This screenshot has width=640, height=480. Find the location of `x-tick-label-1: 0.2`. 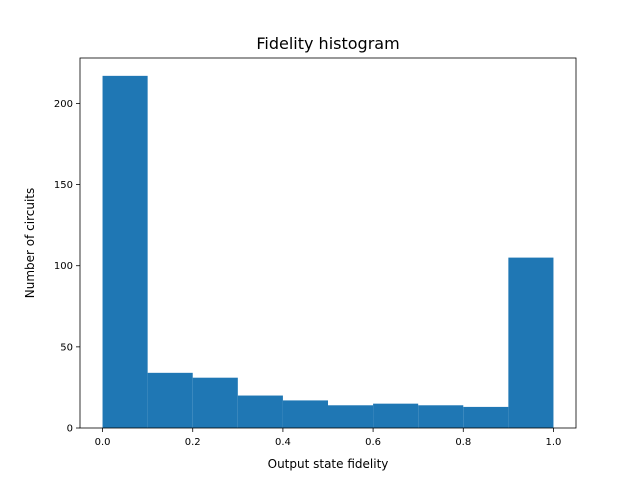

x-tick-label-1: 0.2 is located at coordinates (193, 442).